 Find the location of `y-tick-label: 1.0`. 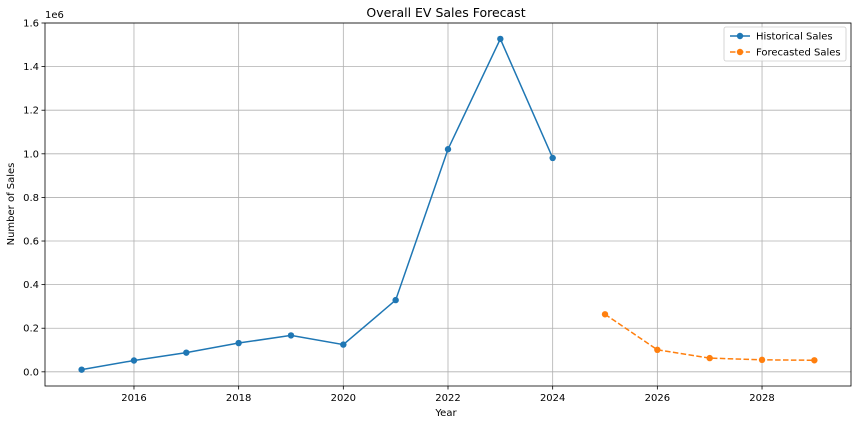

y-tick-label: 1.0 is located at coordinates (31, 154).